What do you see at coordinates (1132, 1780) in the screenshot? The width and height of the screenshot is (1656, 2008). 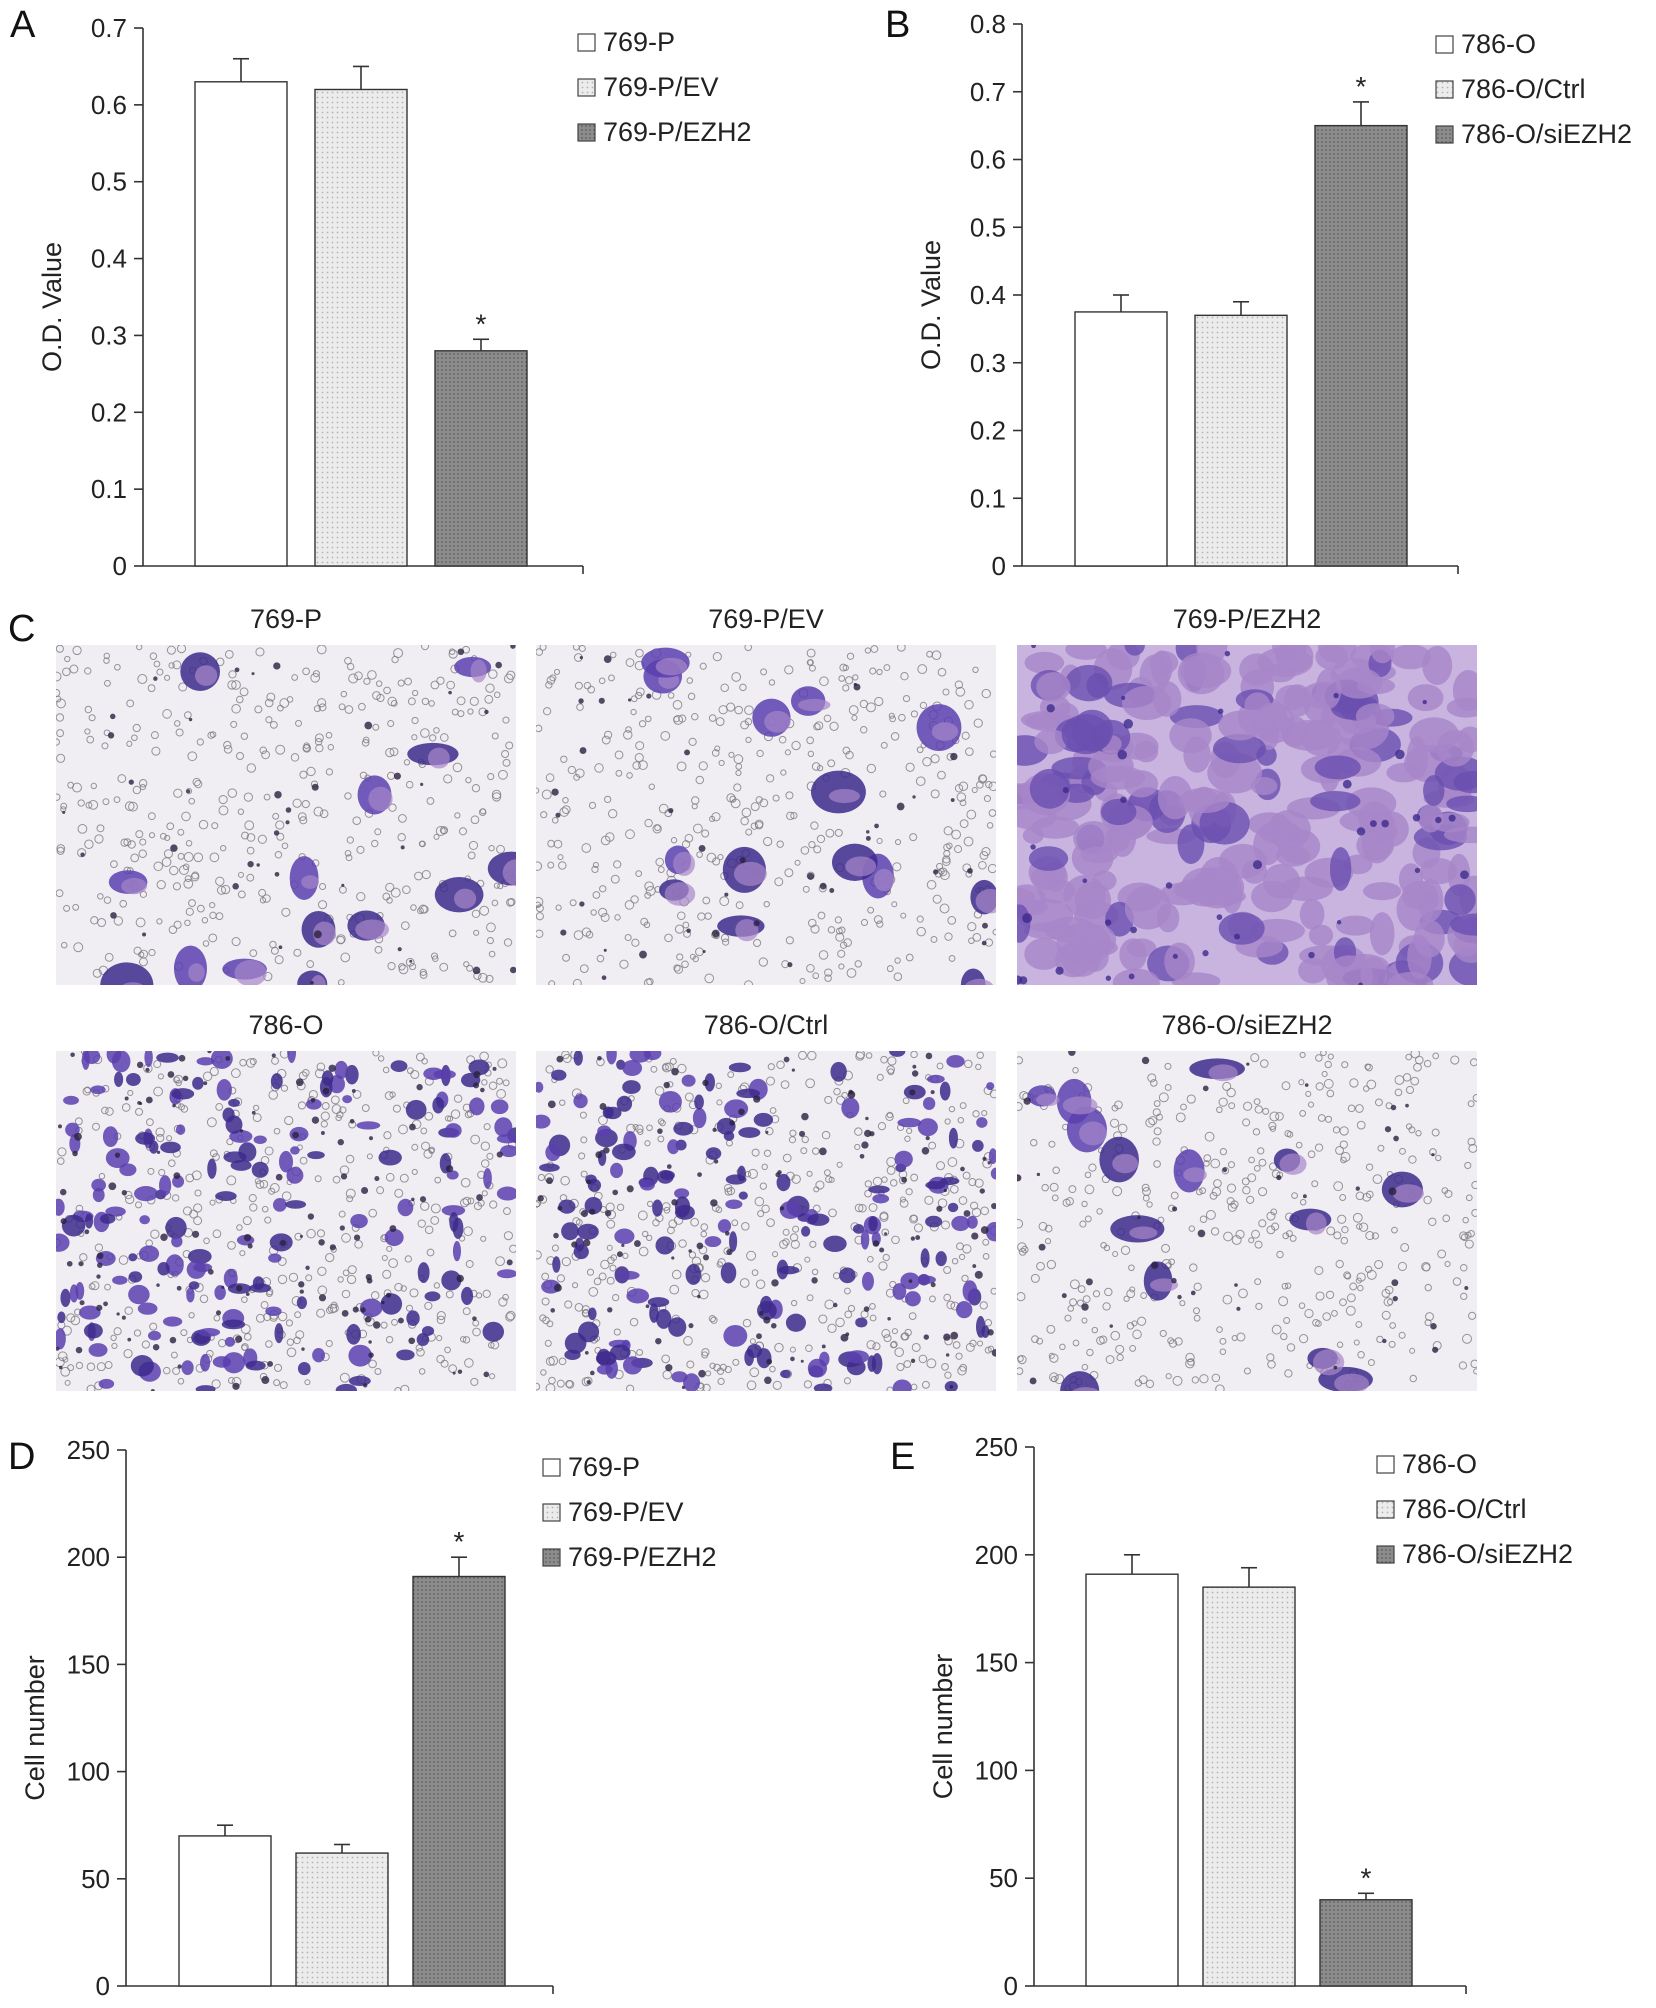 I see `bar` at bounding box center [1132, 1780].